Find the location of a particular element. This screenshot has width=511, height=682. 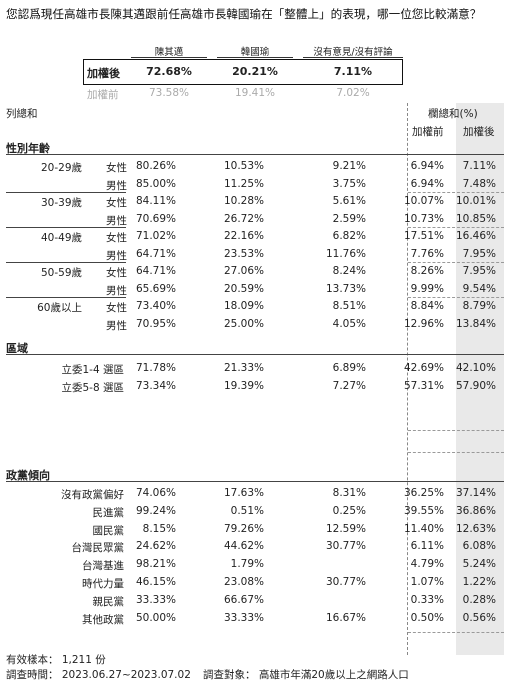

survey-target: 調查對象： 高雄市年滿20歲以上之網路人口 is located at coordinates (306, 675).